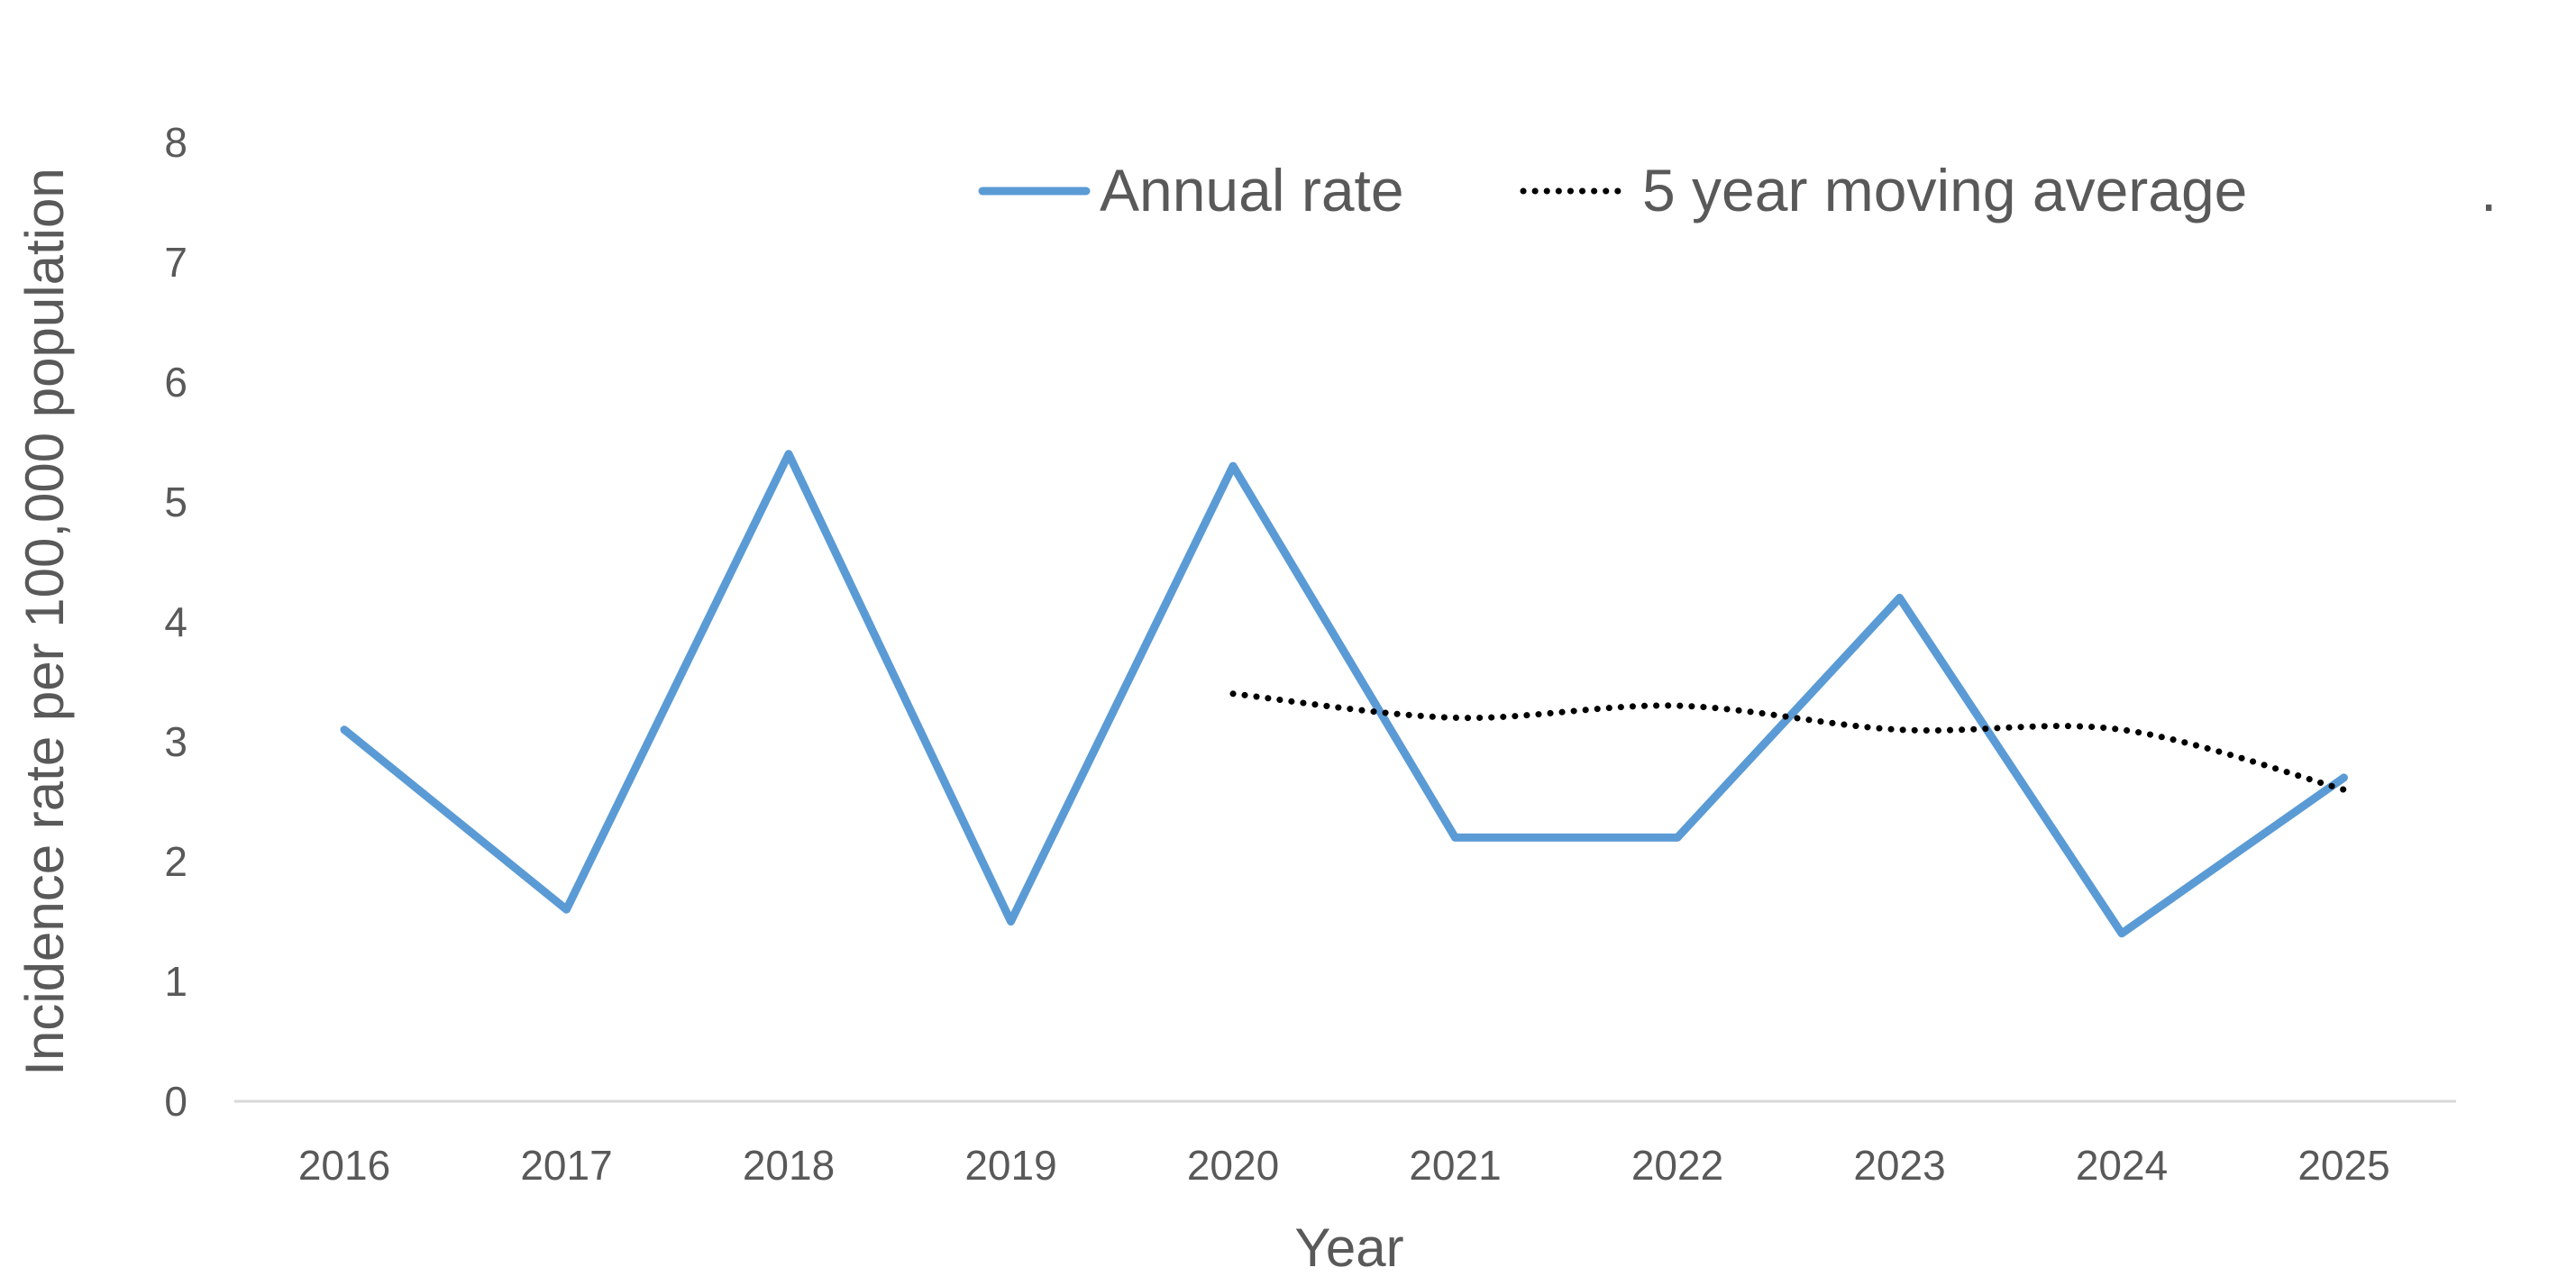 The width and height of the screenshot is (2576, 1286). What do you see at coordinates (2122, 1165) in the screenshot?
I see `x-tick-label: 2024` at bounding box center [2122, 1165].